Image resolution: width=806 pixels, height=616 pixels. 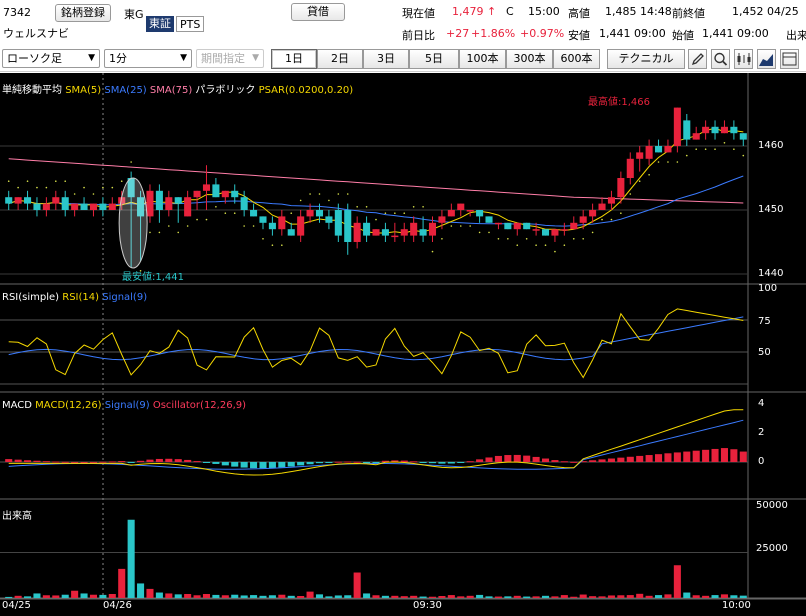 I want to click on x-label-0426: 04/26, so click(x=117, y=605).